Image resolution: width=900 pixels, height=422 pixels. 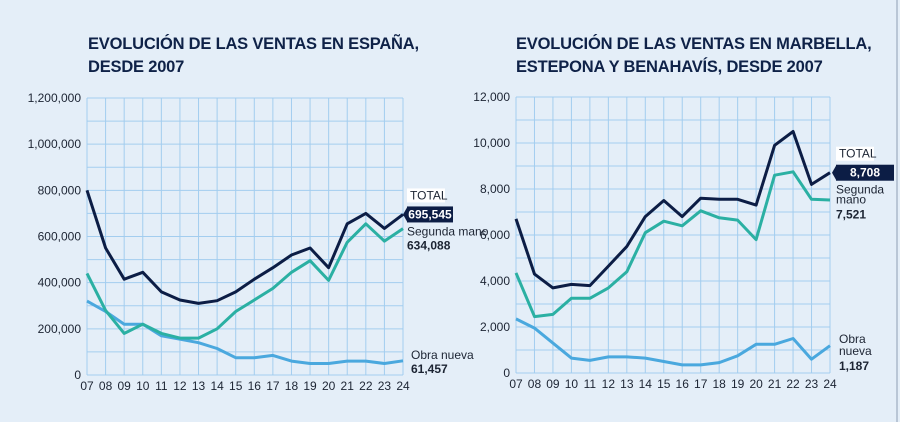 What do you see at coordinates (448, 231) in the screenshot?
I see `series-label-segunda: Segunda mano` at bounding box center [448, 231].